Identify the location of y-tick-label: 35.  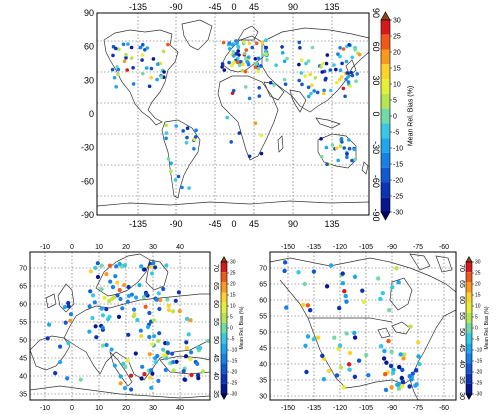
(23, 394).